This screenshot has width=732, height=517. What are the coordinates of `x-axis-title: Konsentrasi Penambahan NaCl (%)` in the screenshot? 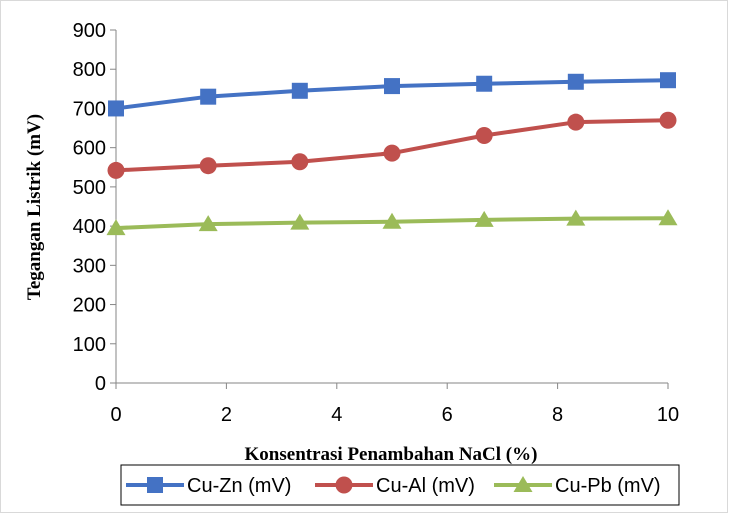 It's located at (391, 454).